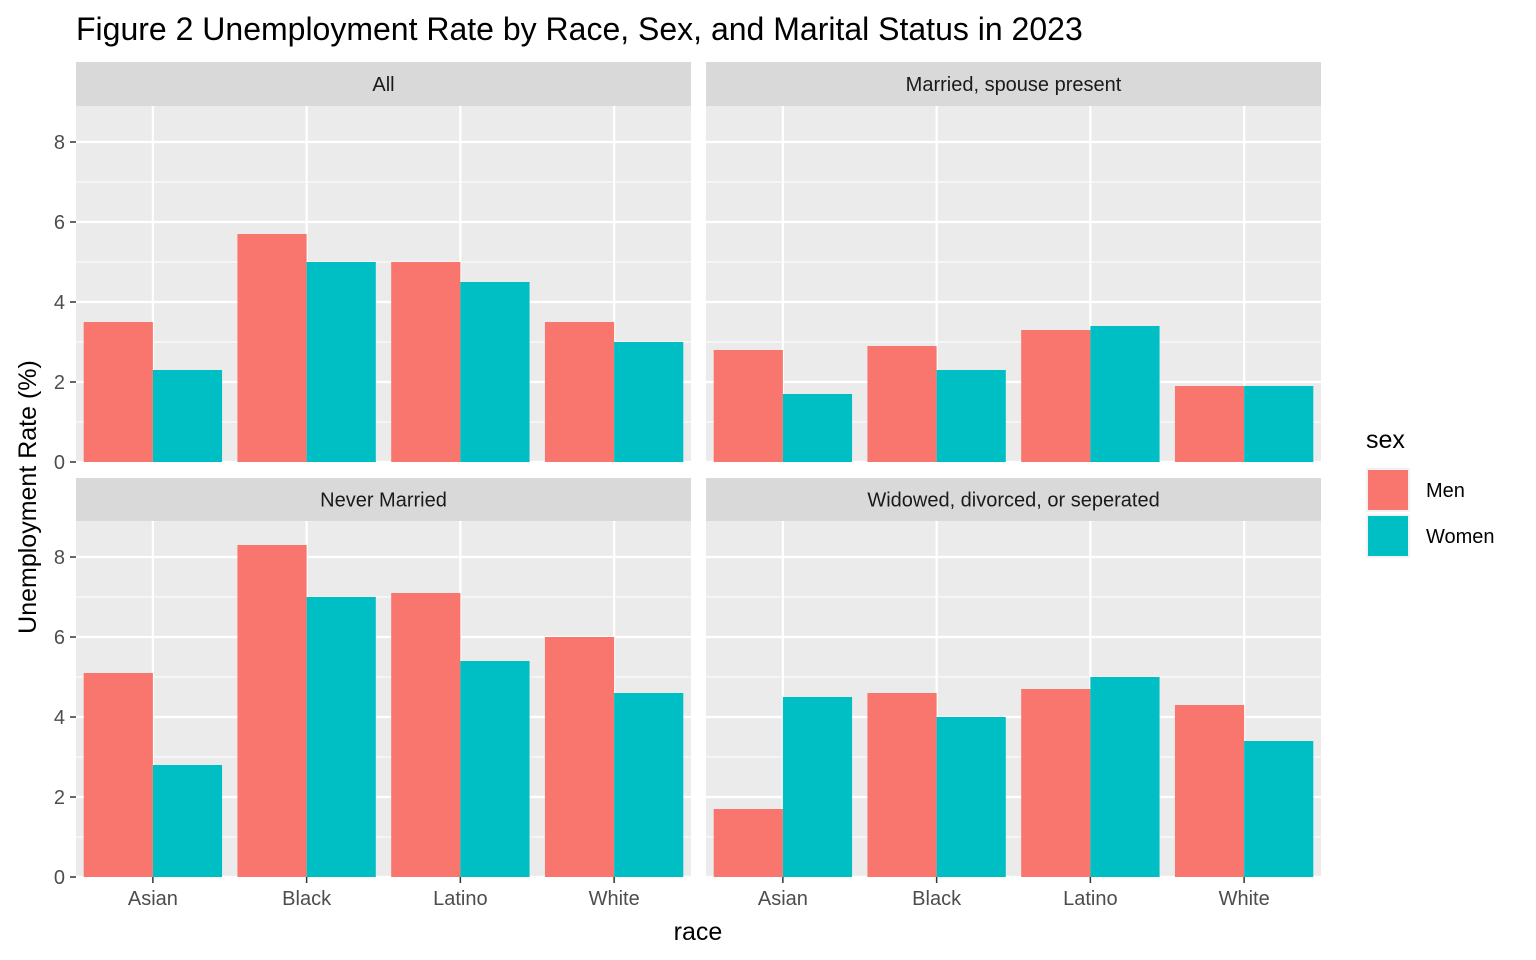 The image size is (1536, 960). Describe the element at coordinates (1445, 491) in the screenshot. I see `legend-label-men: Men` at that location.